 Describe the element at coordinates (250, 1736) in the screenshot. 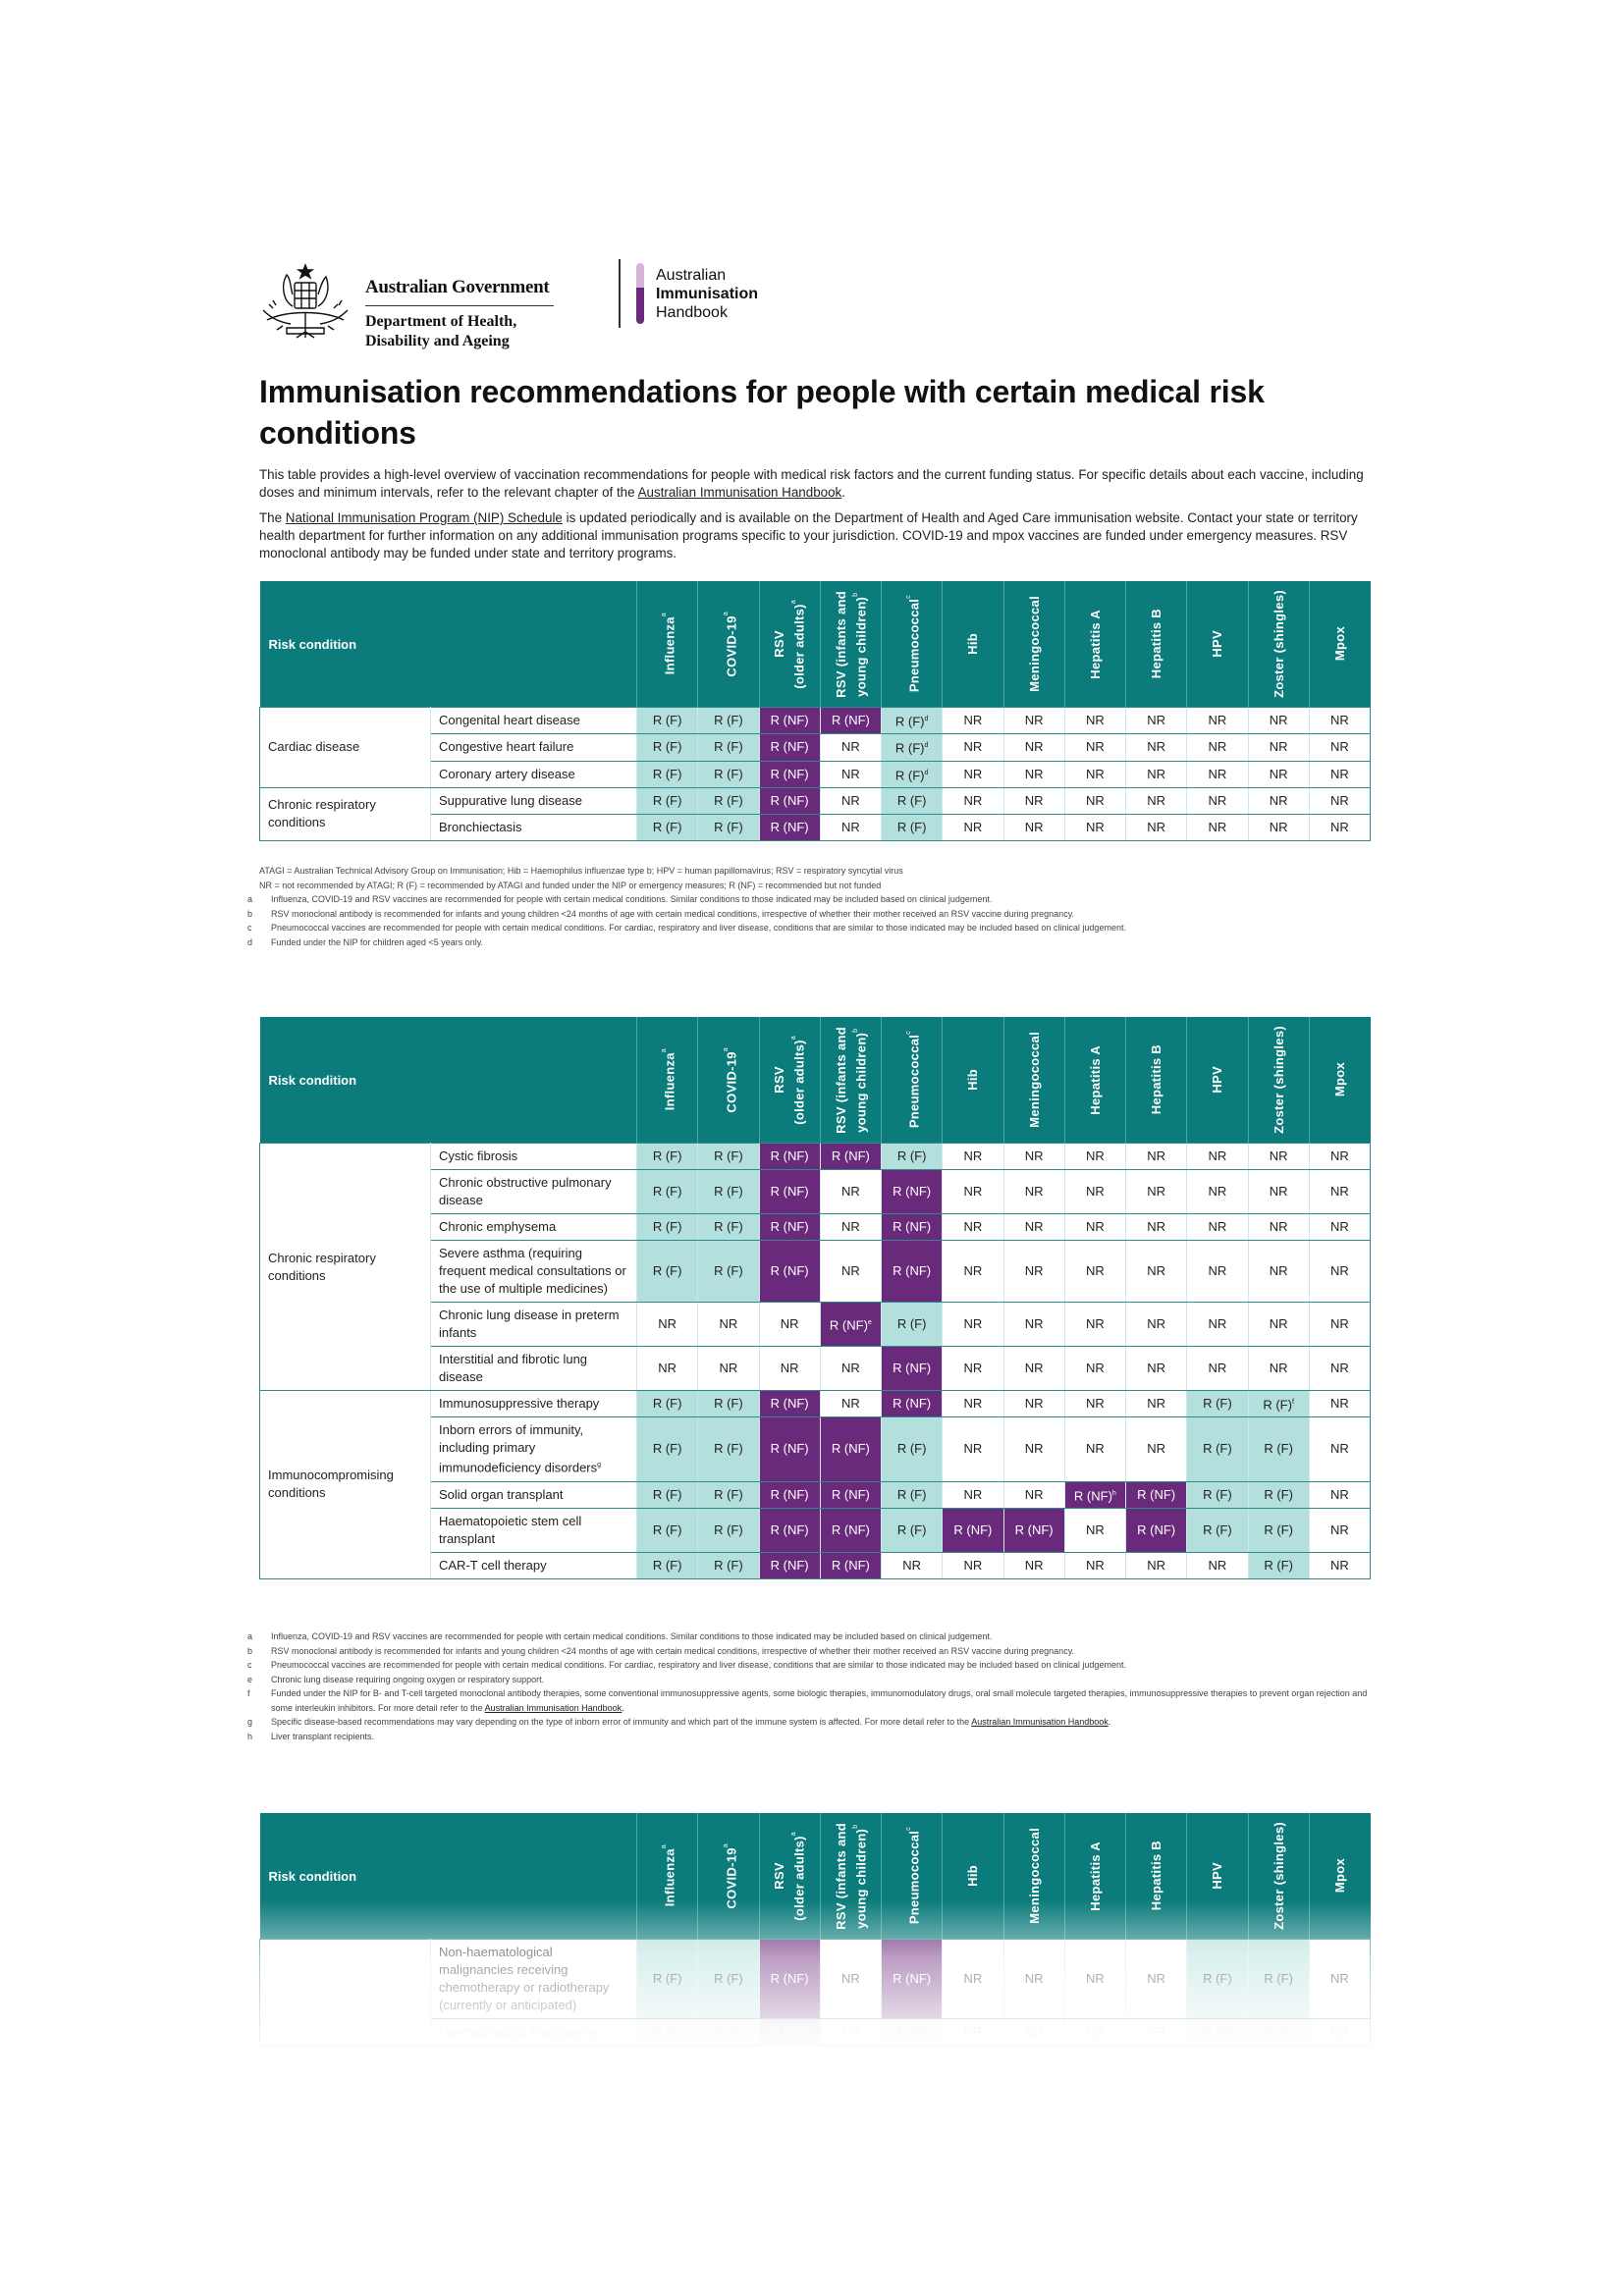

I see `footnote-key: h` at that location.